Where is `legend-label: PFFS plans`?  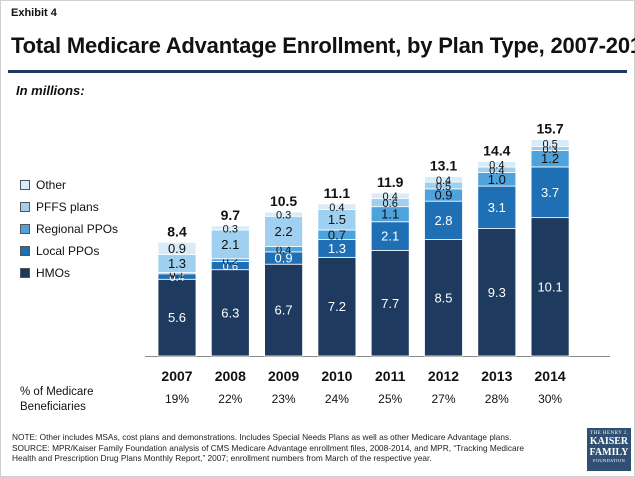 legend-label: PFFS plans is located at coordinates (67, 207).